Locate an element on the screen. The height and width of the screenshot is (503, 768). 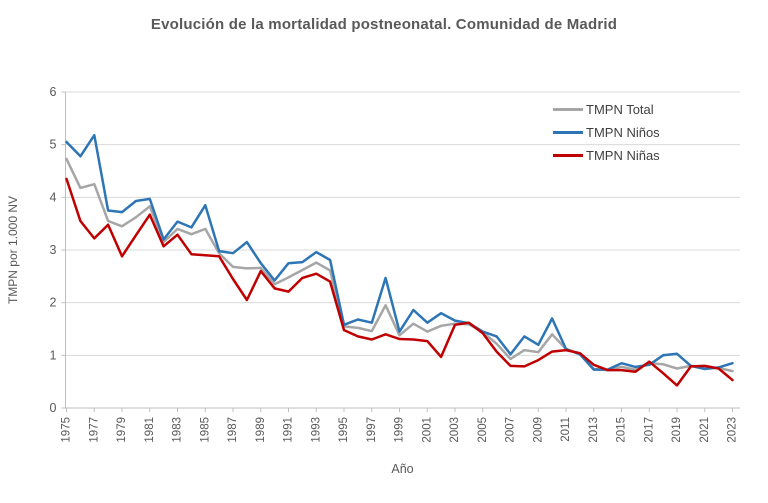
svg-text: 2009 is located at coordinates (538, 430).